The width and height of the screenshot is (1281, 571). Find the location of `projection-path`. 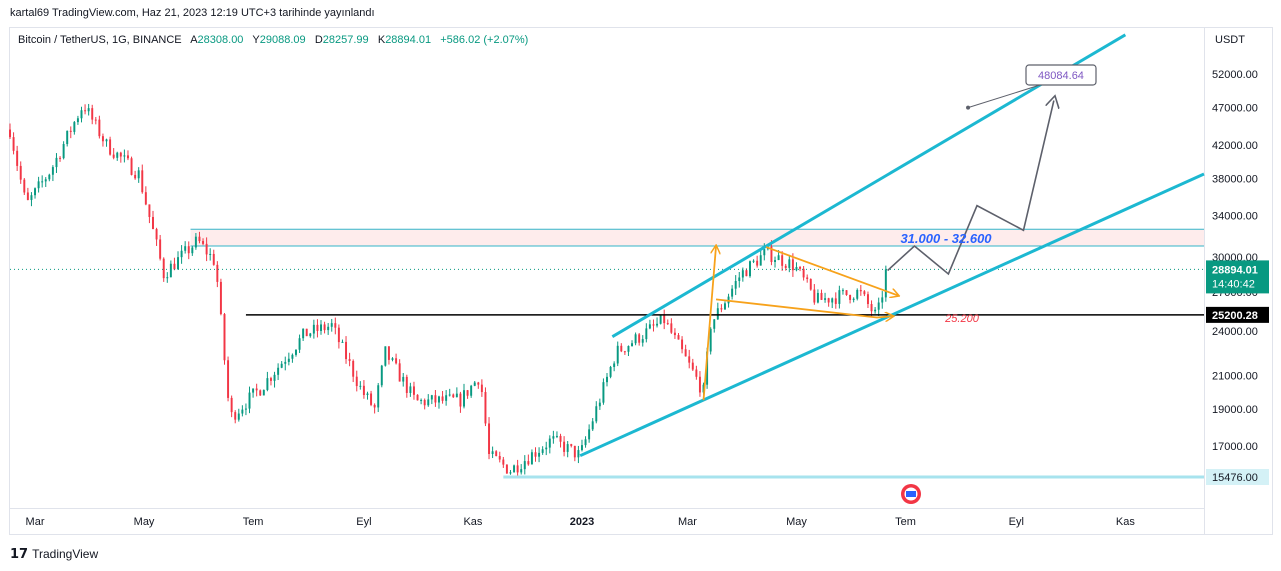

projection-path is located at coordinates (970, 188).